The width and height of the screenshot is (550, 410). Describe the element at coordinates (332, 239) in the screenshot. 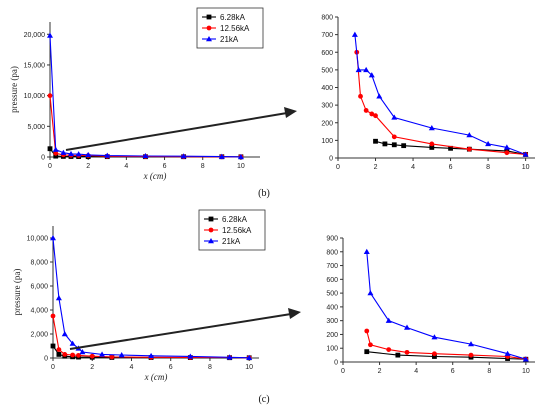

I see `y-tick-label: 900` at that location.